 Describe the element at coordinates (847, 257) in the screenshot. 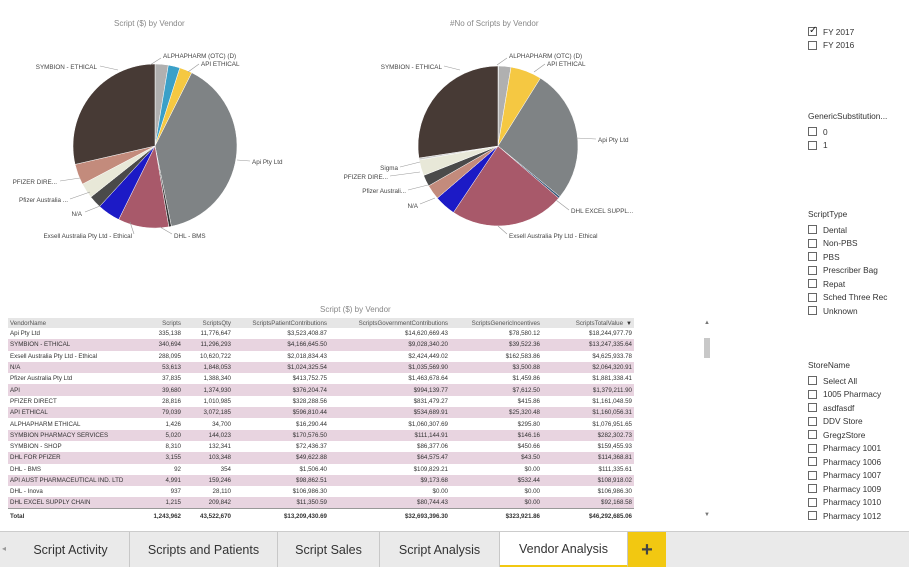

I see `slicer-option: PBS` at that location.